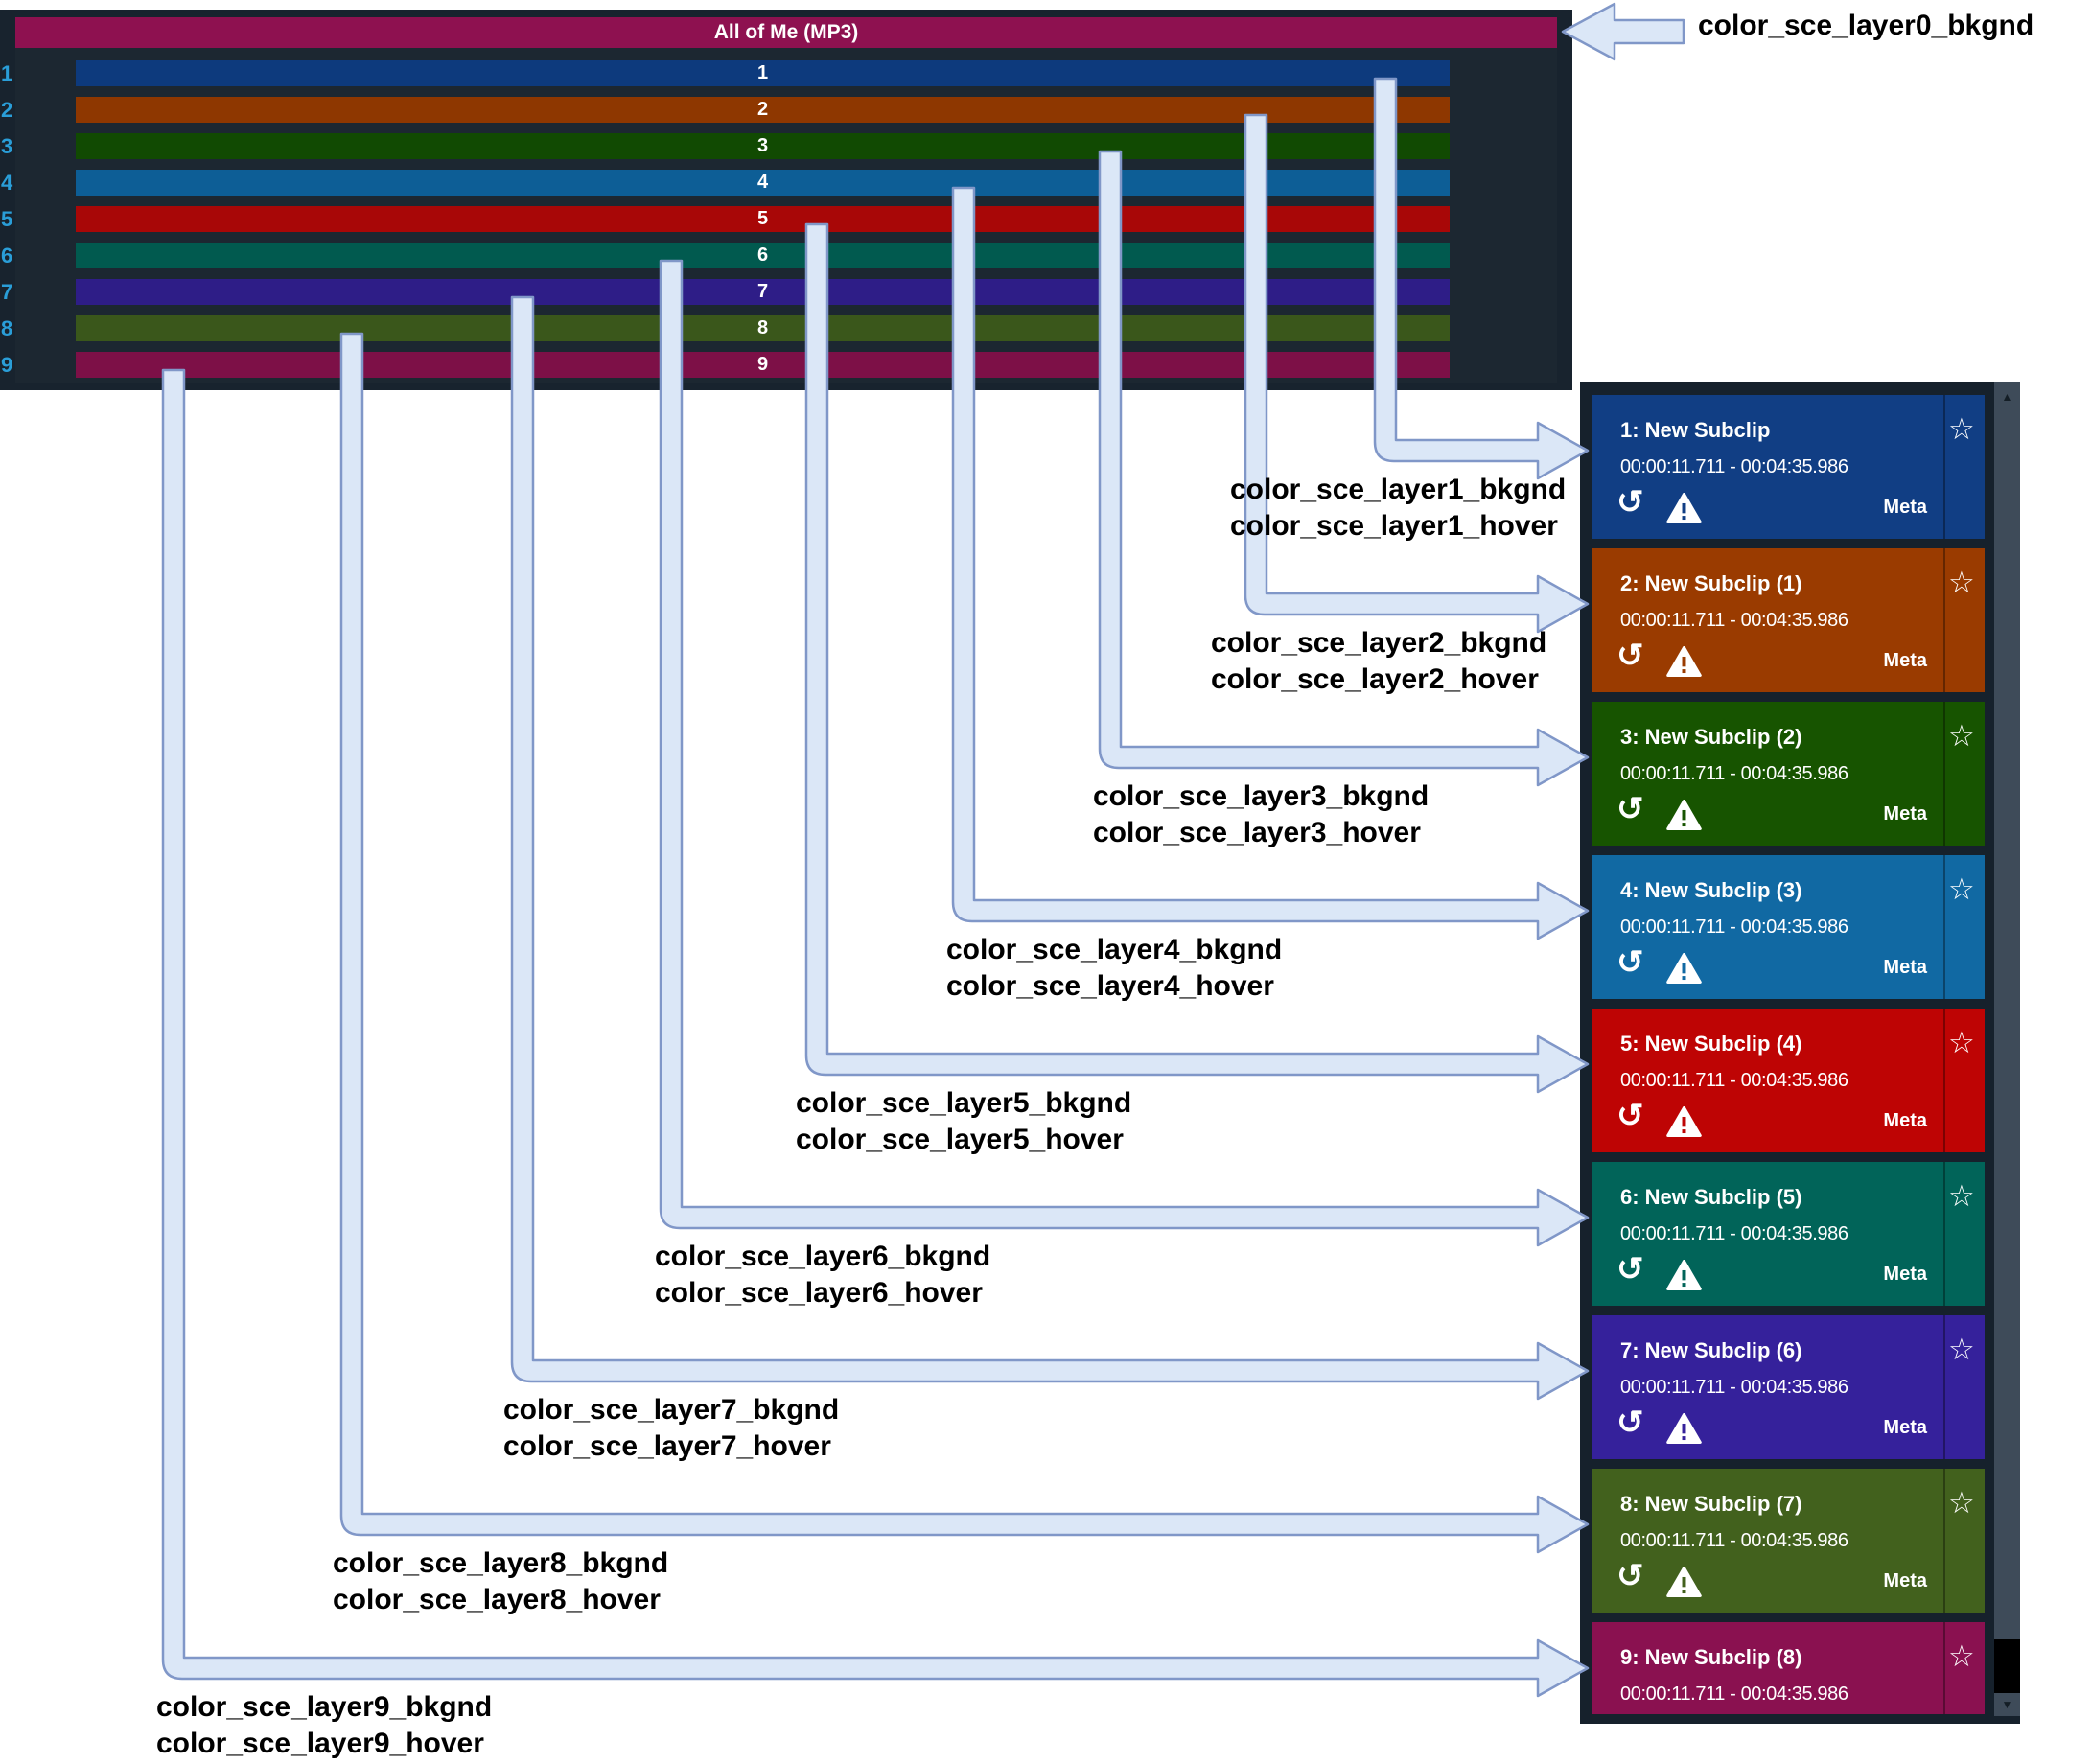 The width and height of the screenshot is (2092, 1764). I want to click on clip-title-bar: All of Me (MP3), so click(786, 32).